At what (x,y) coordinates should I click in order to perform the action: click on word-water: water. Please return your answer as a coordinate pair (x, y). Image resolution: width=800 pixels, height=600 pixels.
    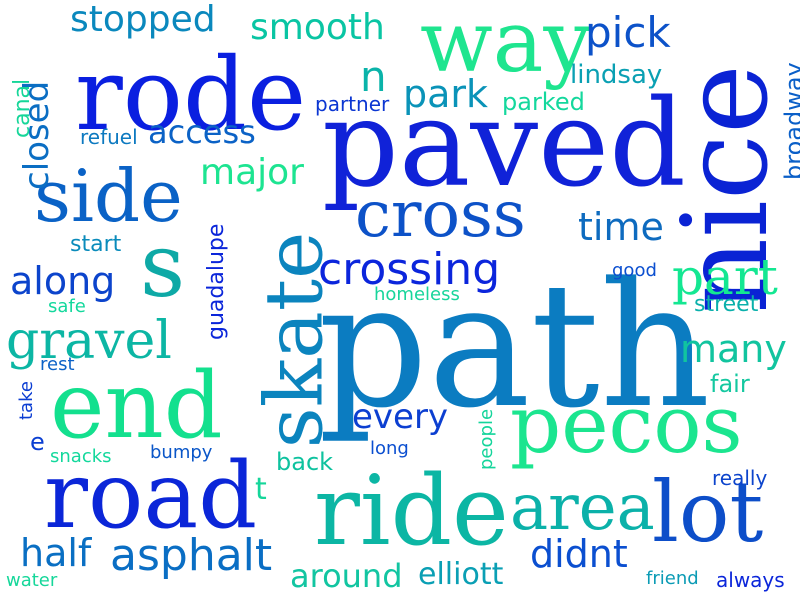
    Looking at the image, I should click on (32, 580).